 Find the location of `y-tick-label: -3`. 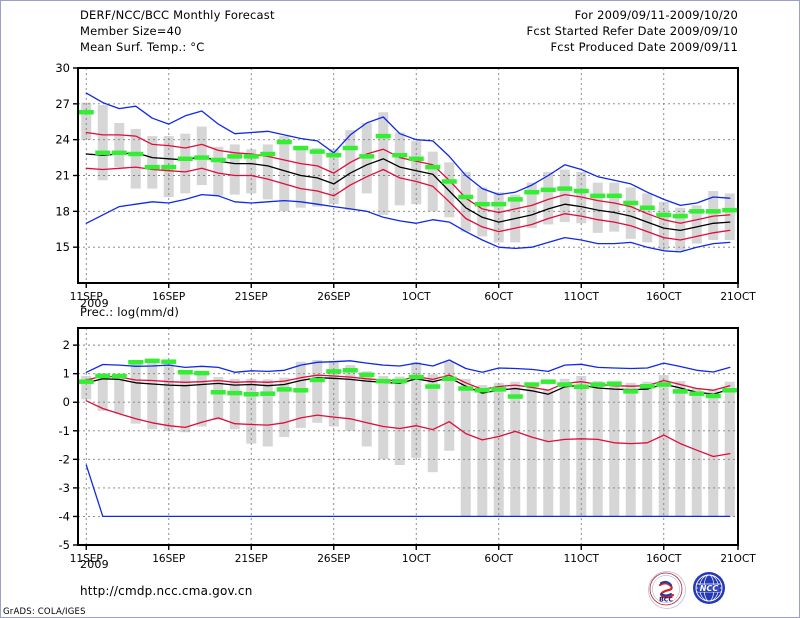

y-tick-label: -3 is located at coordinates (64, 488).